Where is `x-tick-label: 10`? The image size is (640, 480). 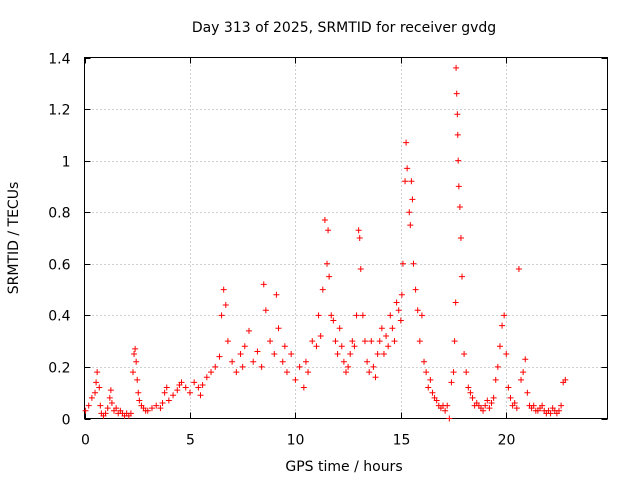
x-tick-label: 10 is located at coordinates (296, 441).